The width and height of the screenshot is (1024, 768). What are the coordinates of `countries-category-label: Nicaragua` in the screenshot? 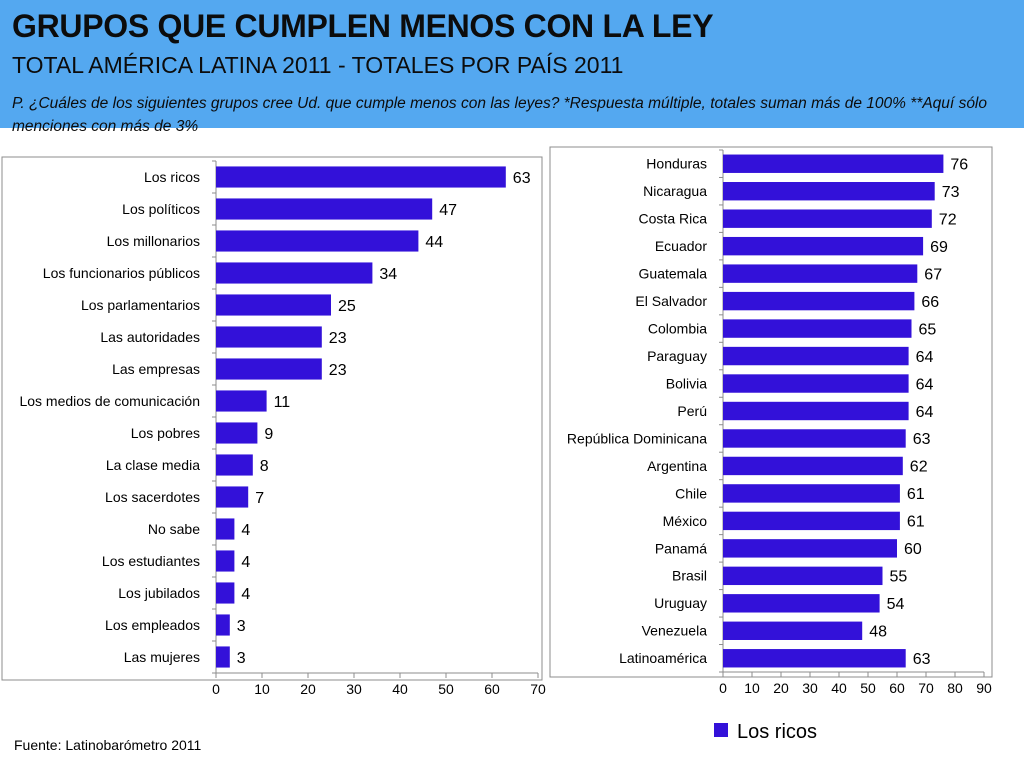 It's located at (675, 191).